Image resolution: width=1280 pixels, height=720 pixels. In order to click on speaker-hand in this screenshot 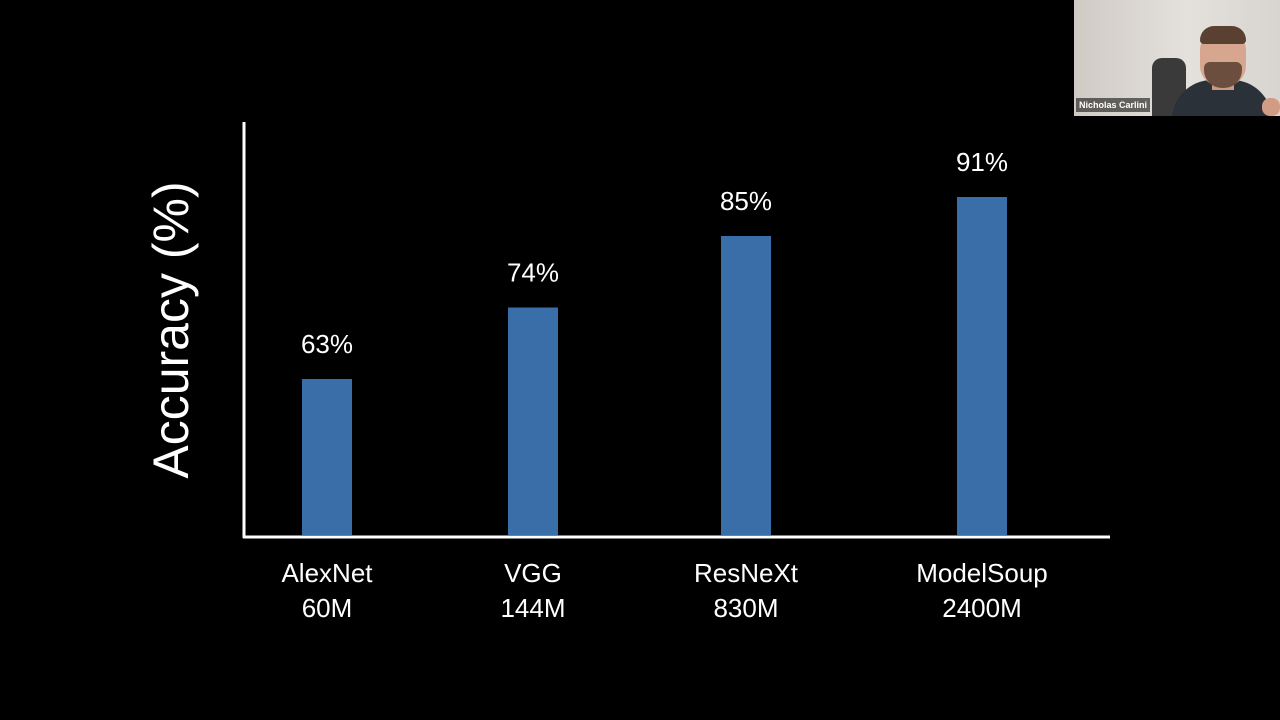, I will do `click(1271, 107)`.